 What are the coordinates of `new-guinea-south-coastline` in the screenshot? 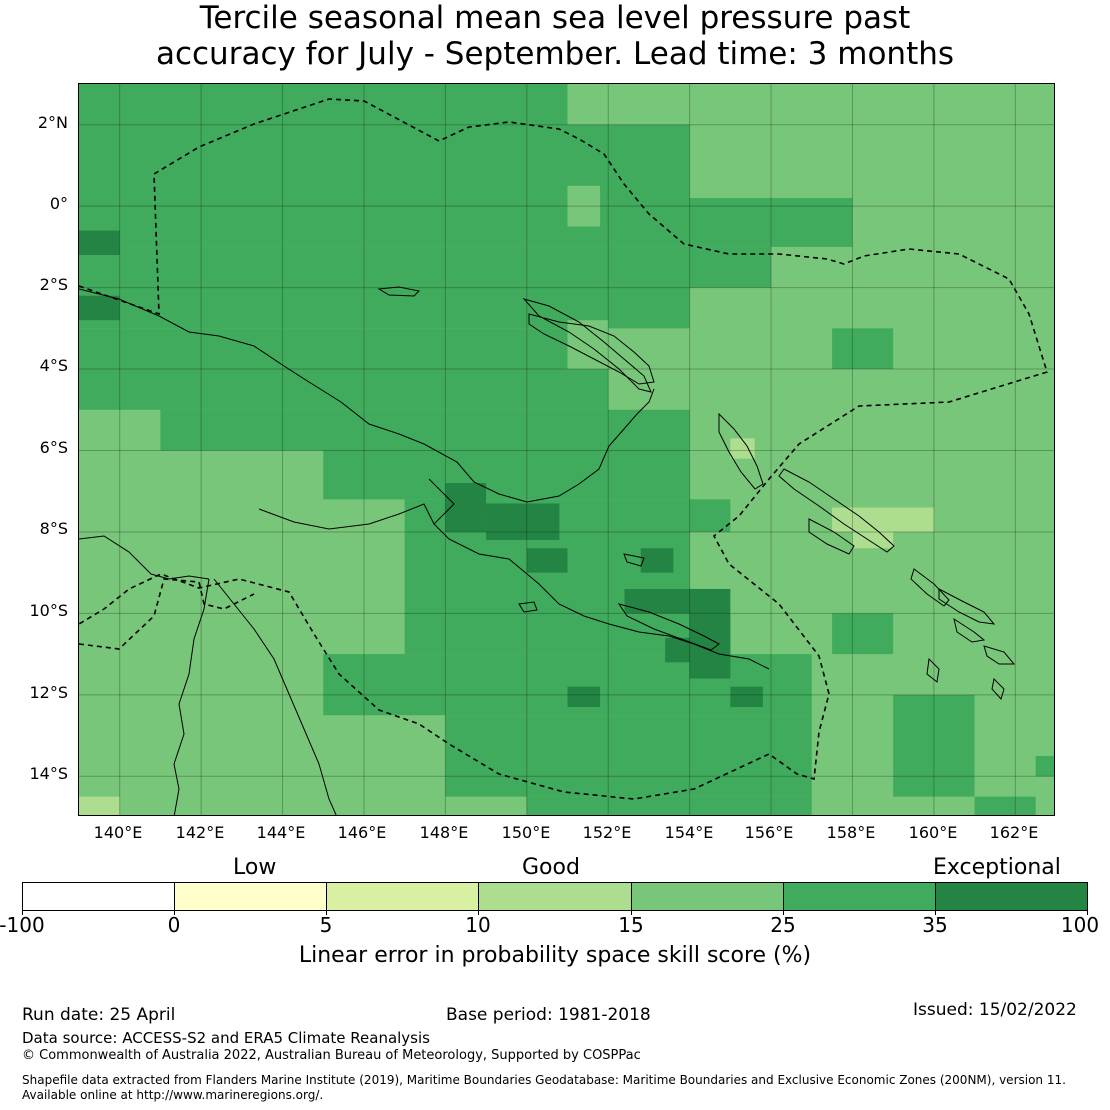 It's located at (599, 574).